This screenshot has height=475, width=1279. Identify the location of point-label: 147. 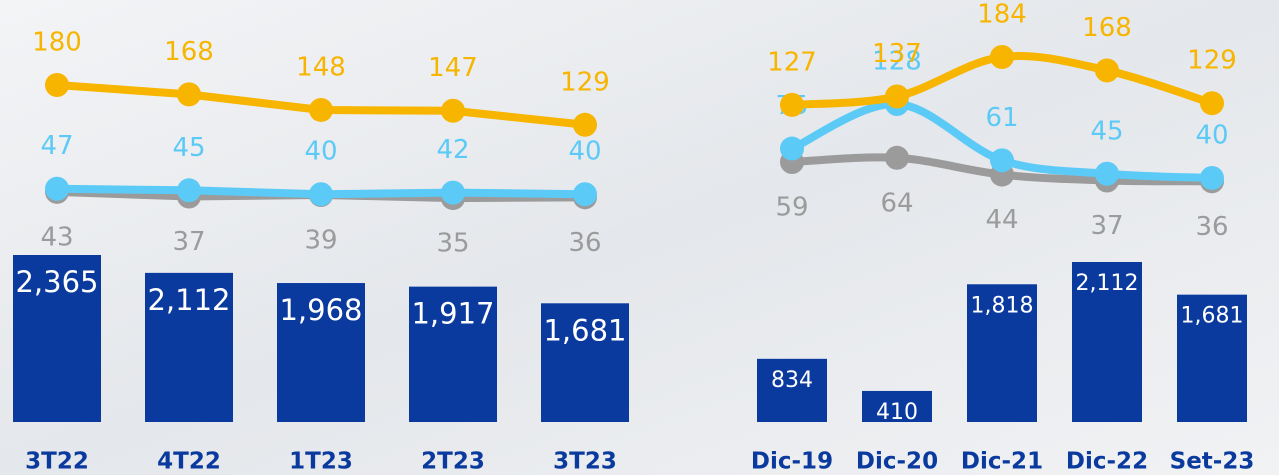
(453, 68).